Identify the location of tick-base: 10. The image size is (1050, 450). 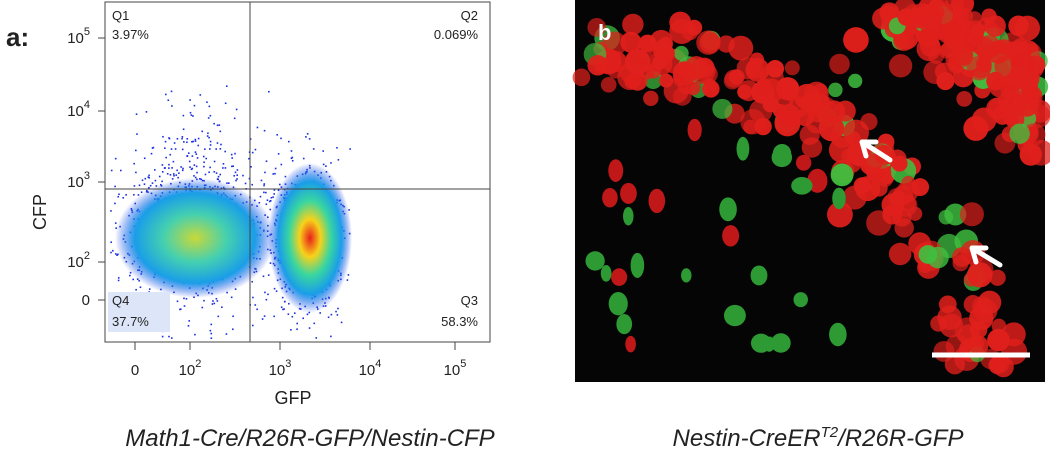
(277, 370).